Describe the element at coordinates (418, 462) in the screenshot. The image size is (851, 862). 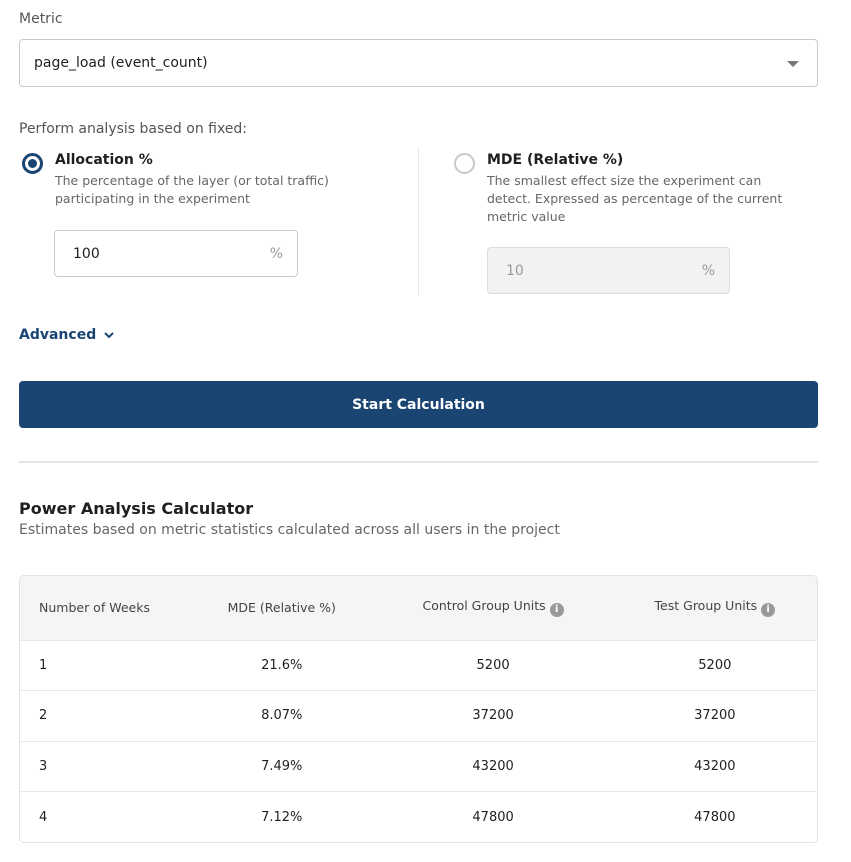
I see `section-divider` at that location.